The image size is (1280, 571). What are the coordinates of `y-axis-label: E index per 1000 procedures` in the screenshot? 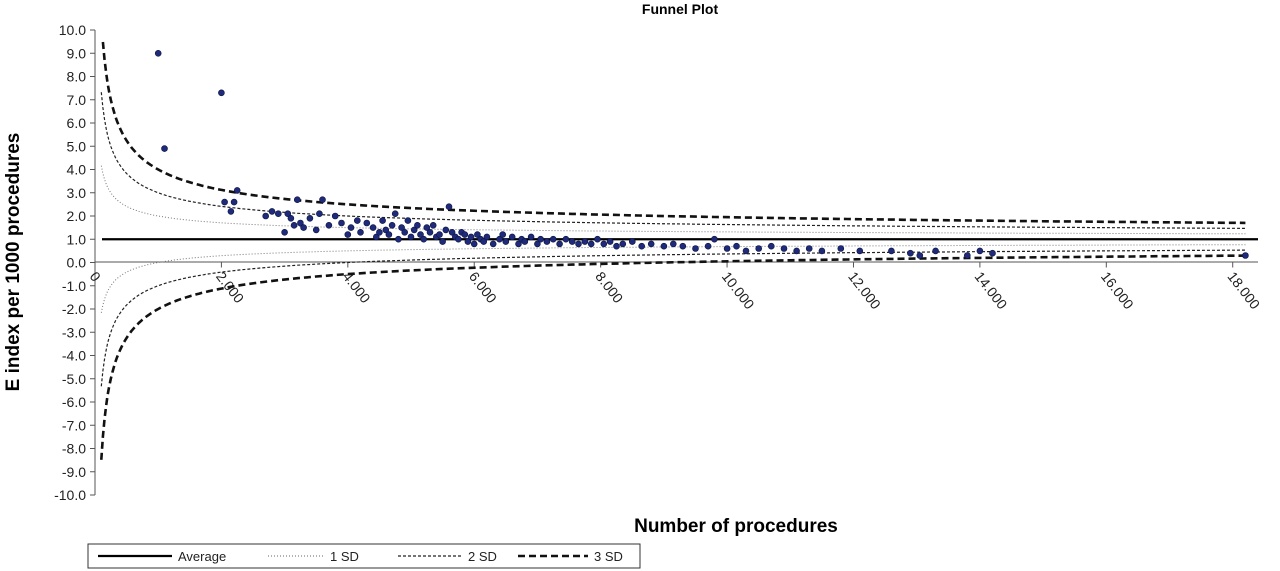 It's located at (13, 262).